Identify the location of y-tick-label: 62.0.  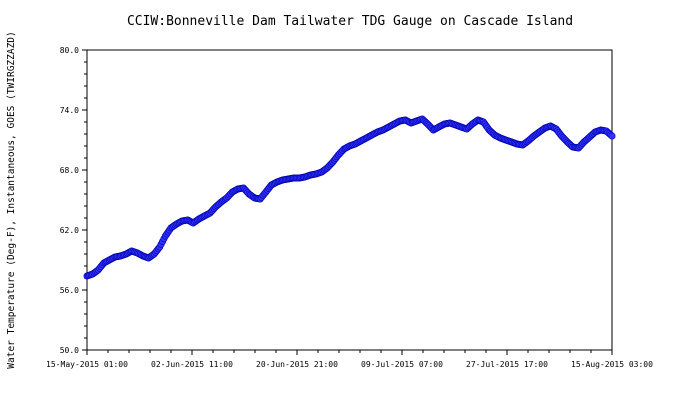
(69, 230).